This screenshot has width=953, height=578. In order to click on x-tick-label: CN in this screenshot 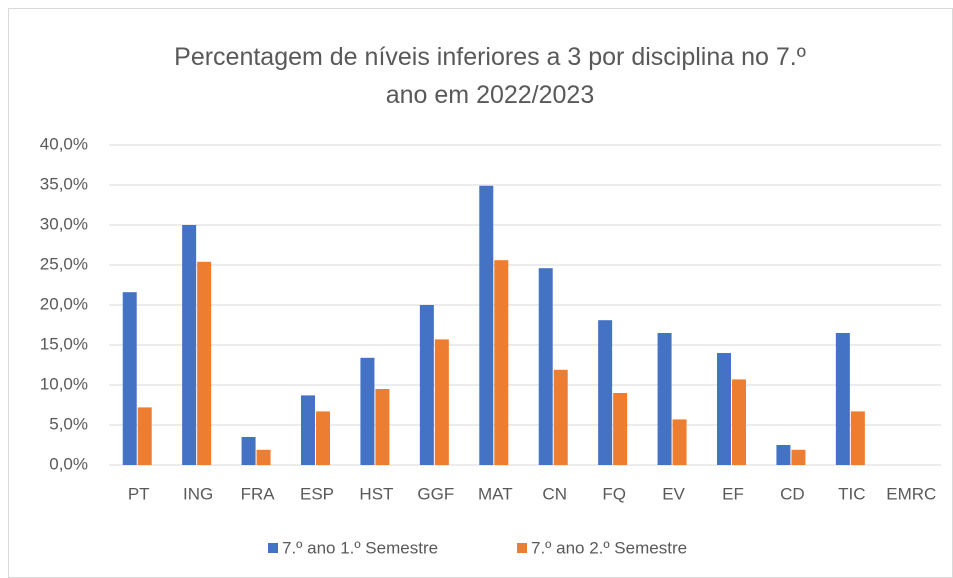, I will do `click(554, 493)`.